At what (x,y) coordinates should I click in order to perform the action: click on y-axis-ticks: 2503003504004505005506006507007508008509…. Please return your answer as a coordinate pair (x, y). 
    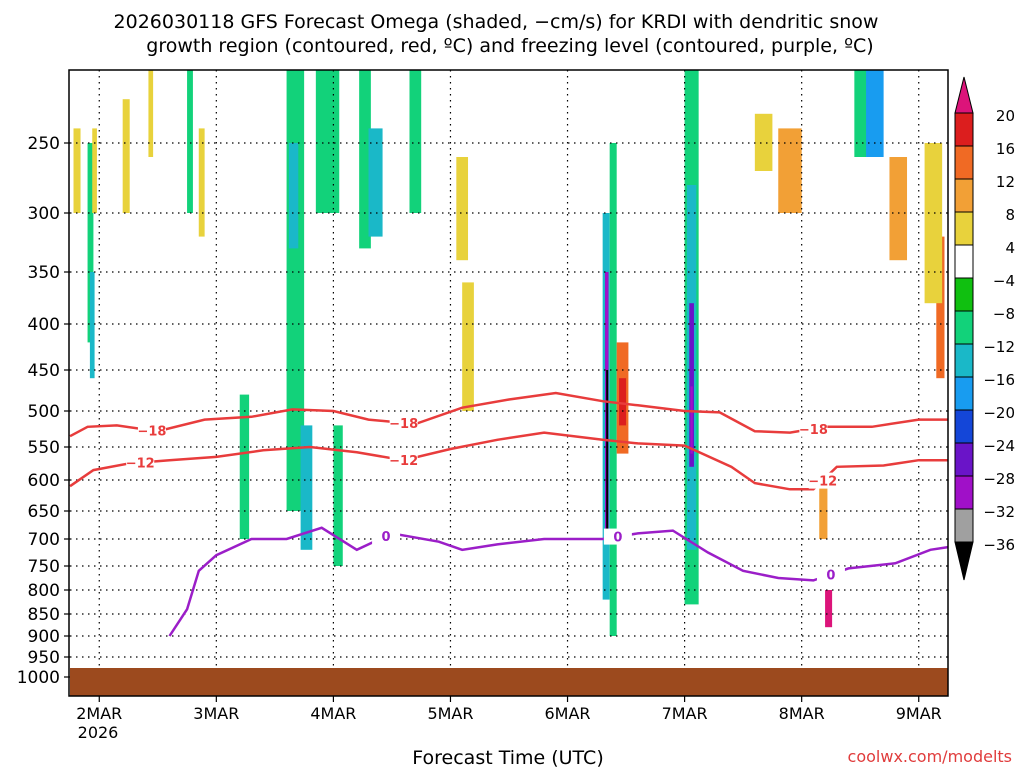
    Looking at the image, I should click on (43, 411).